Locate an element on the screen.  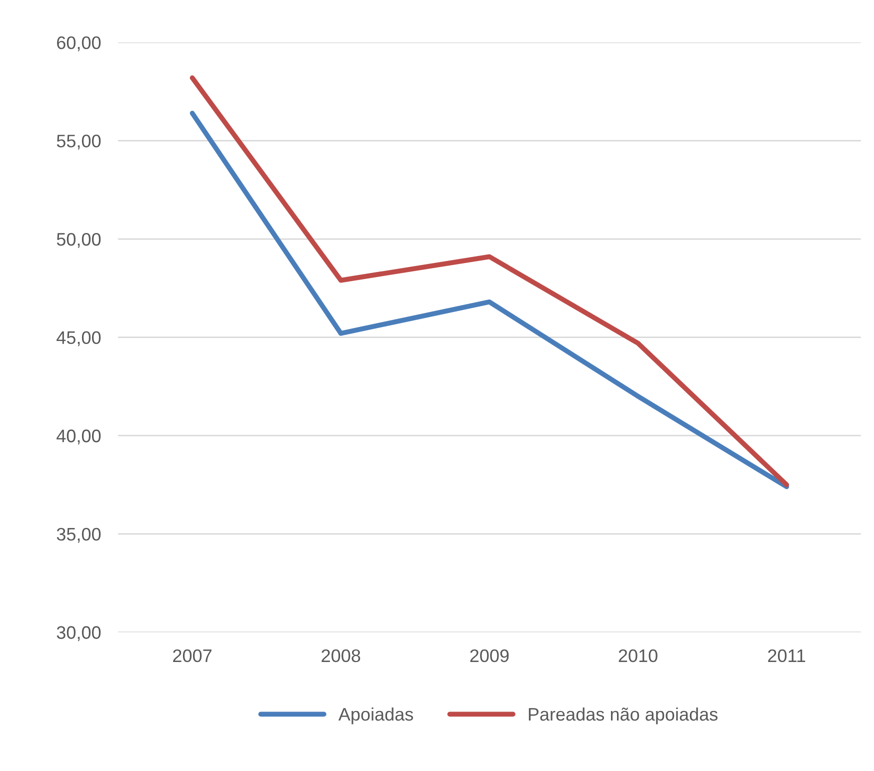
x-tick-label: 2010 is located at coordinates (638, 655).